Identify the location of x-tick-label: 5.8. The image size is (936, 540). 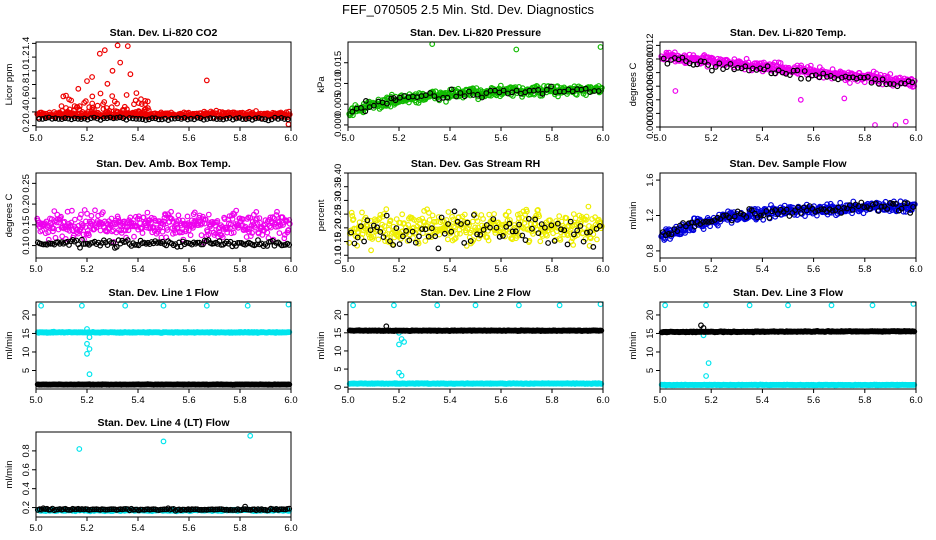
(551, 400).